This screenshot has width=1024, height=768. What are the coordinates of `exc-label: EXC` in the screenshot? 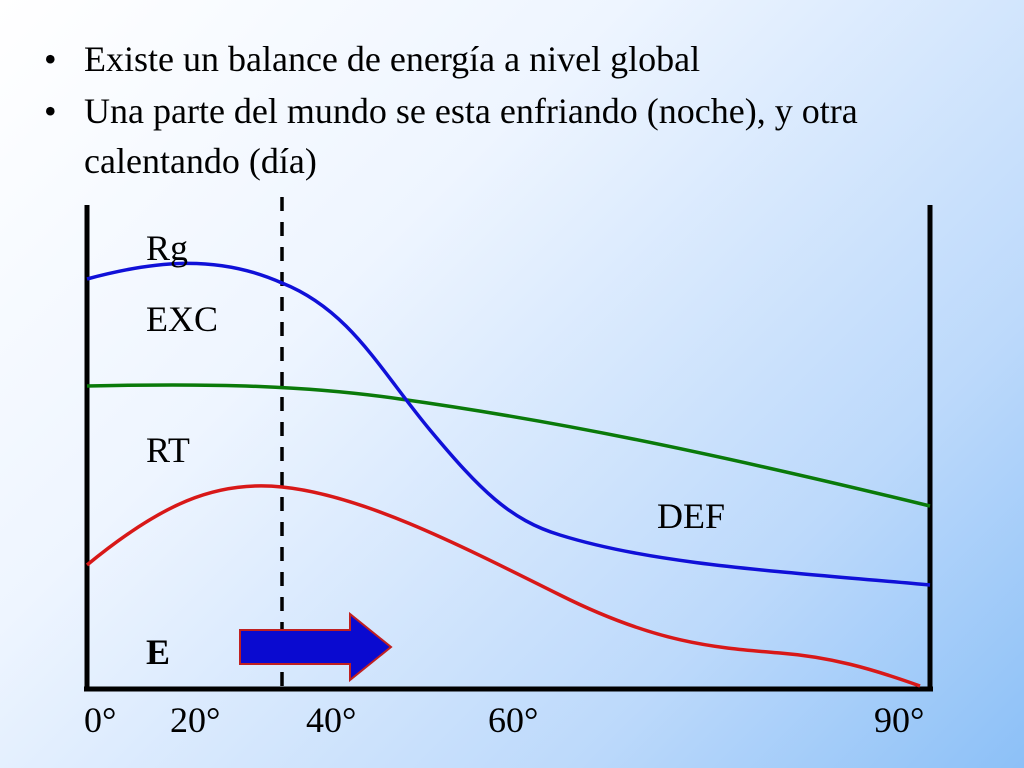 It's located at (182, 319).